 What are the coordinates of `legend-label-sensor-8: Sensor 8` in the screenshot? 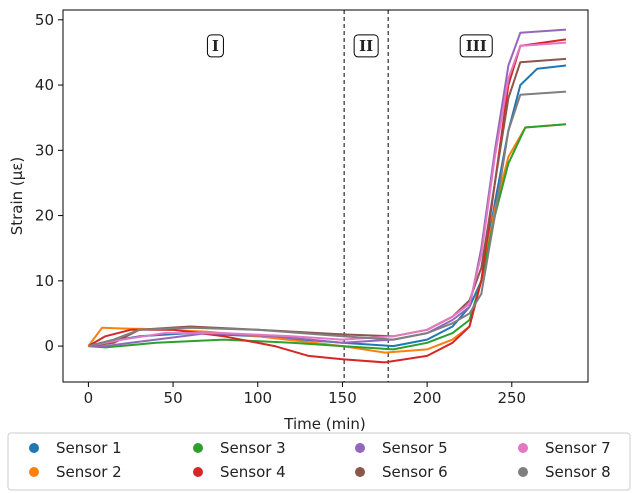 It's located at (578, 472).